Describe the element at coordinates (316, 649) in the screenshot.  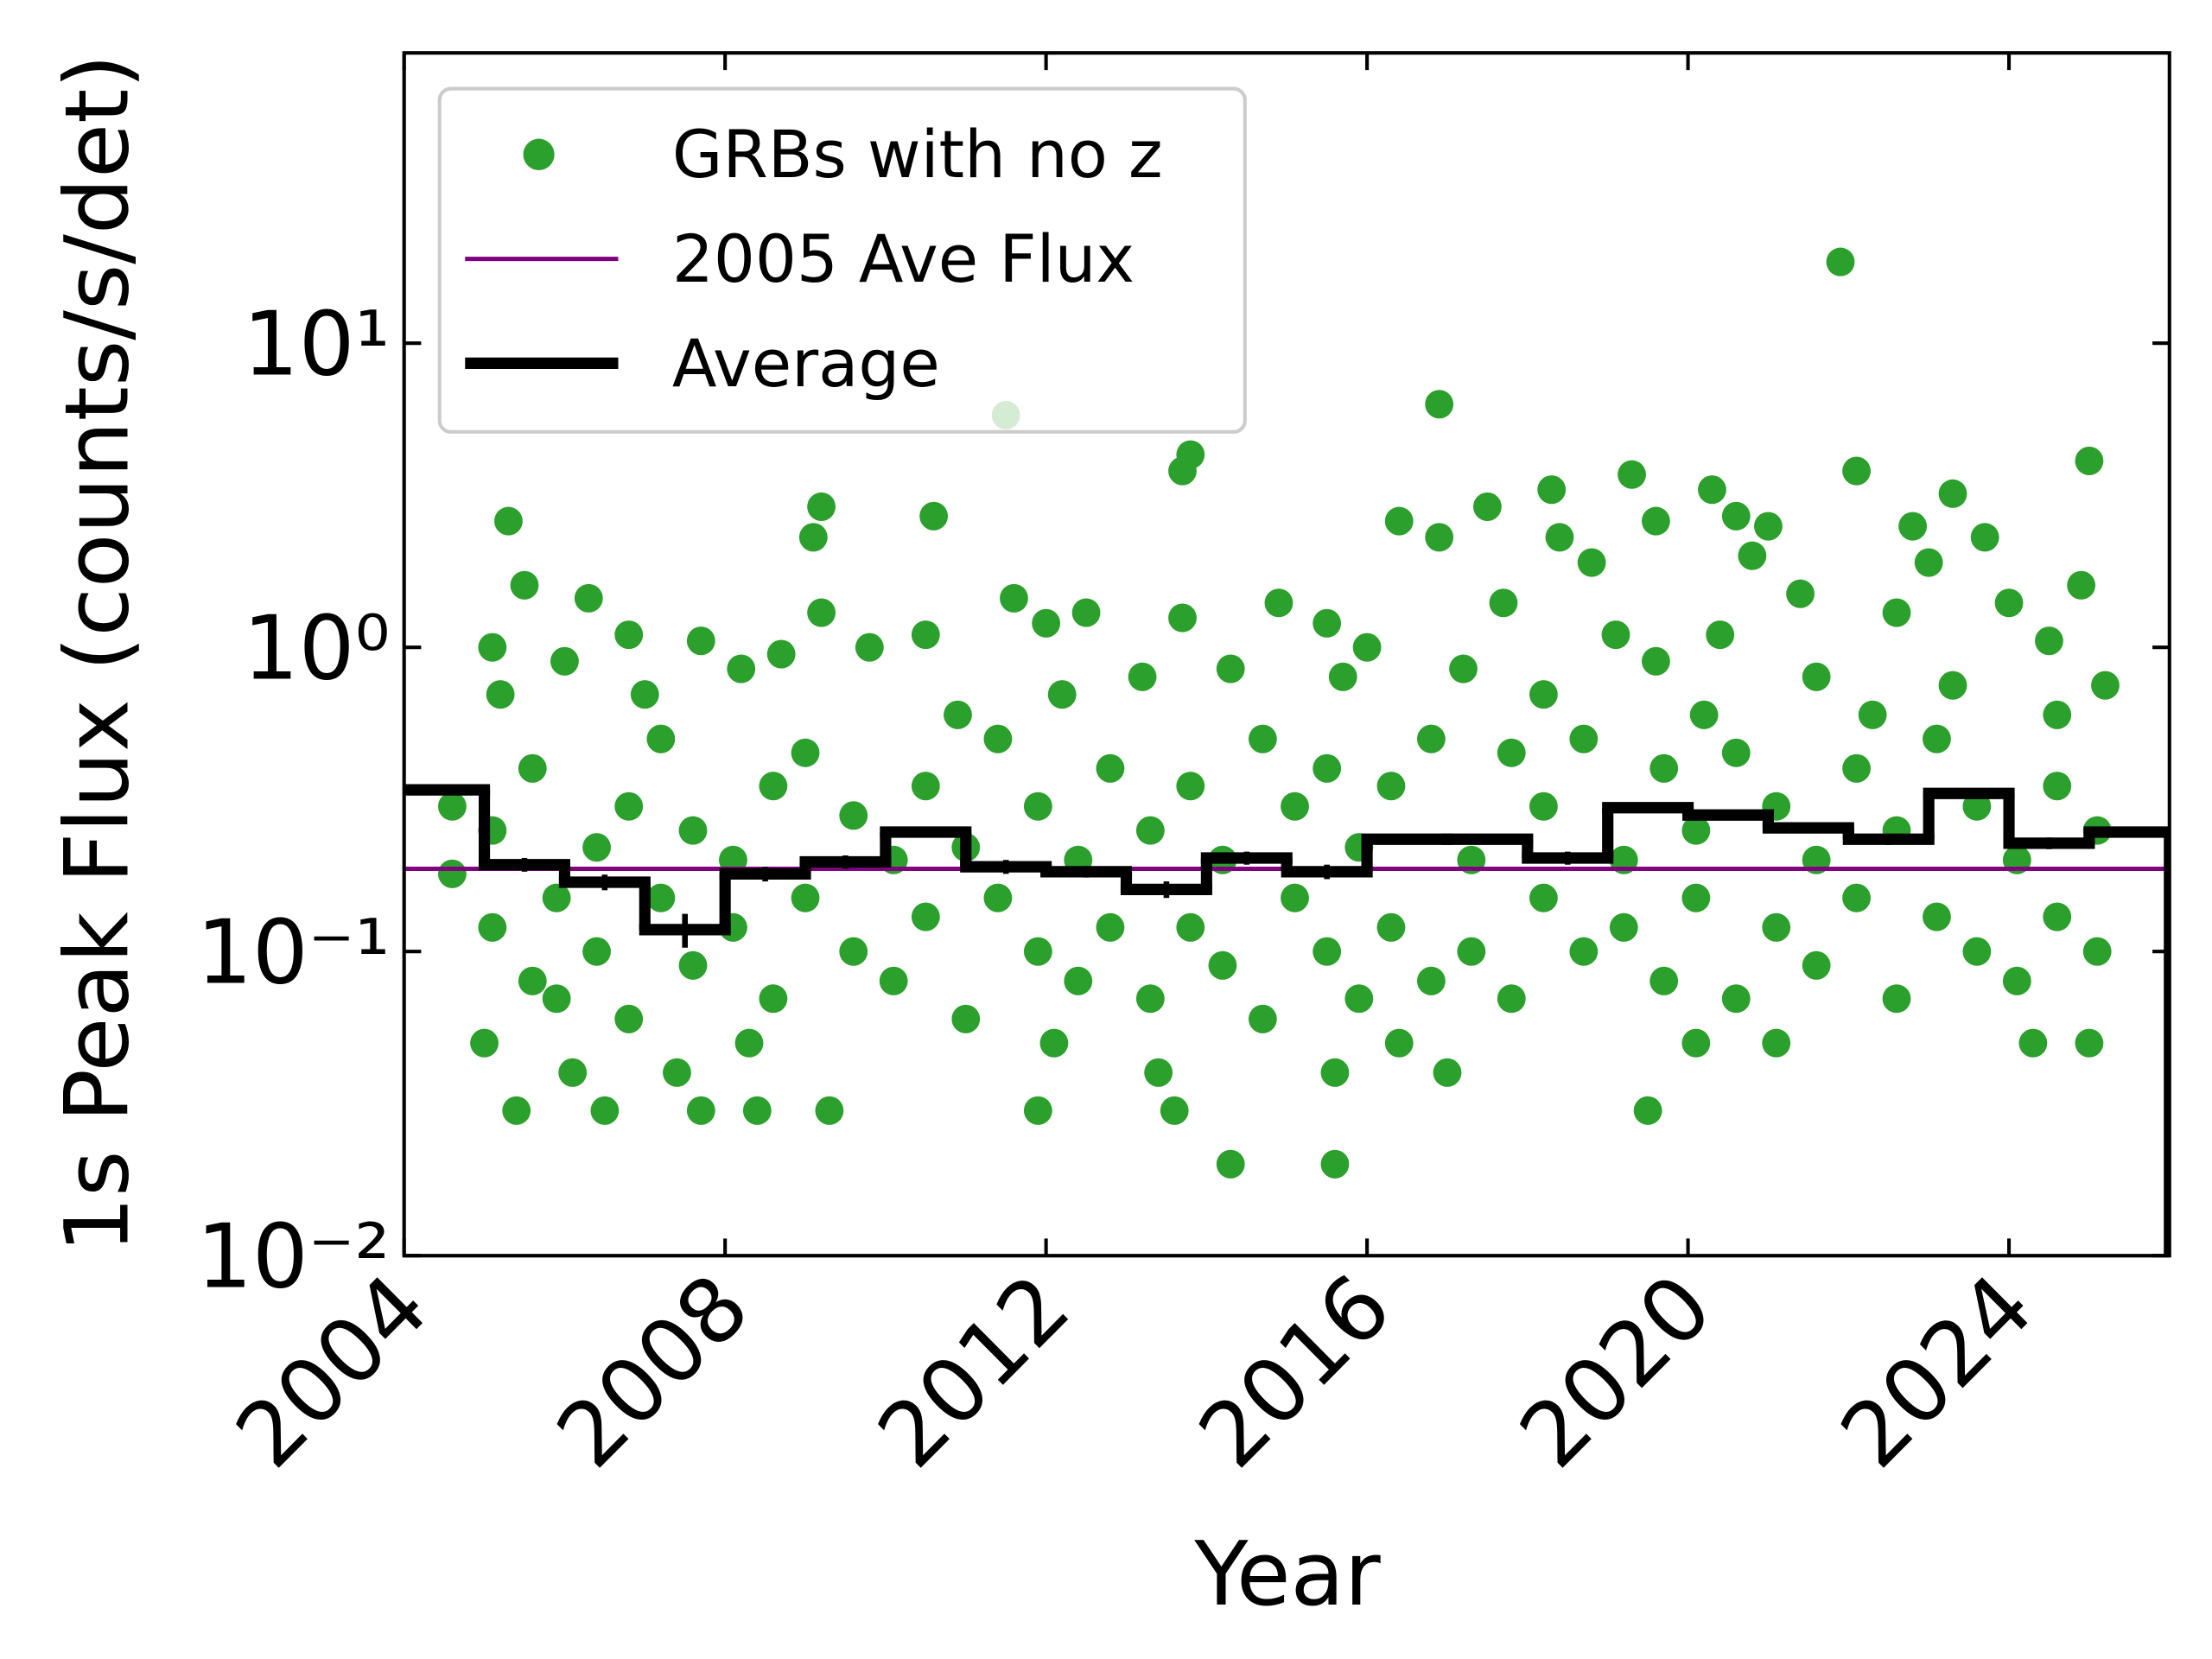
I see `y-tick-label: 10⁰` at that location.